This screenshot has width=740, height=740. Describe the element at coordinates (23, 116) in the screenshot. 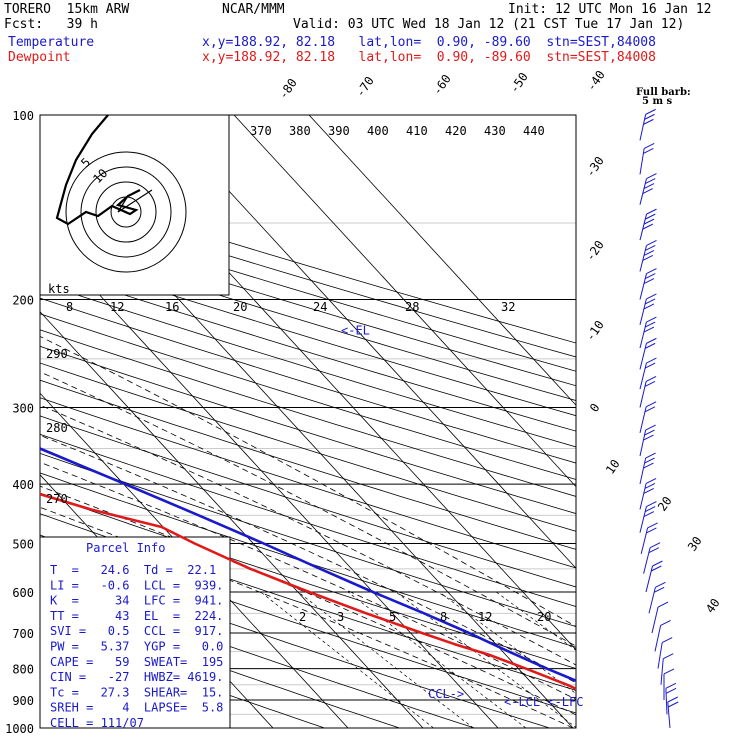

I see `pressure-label-100: 100` at that location.